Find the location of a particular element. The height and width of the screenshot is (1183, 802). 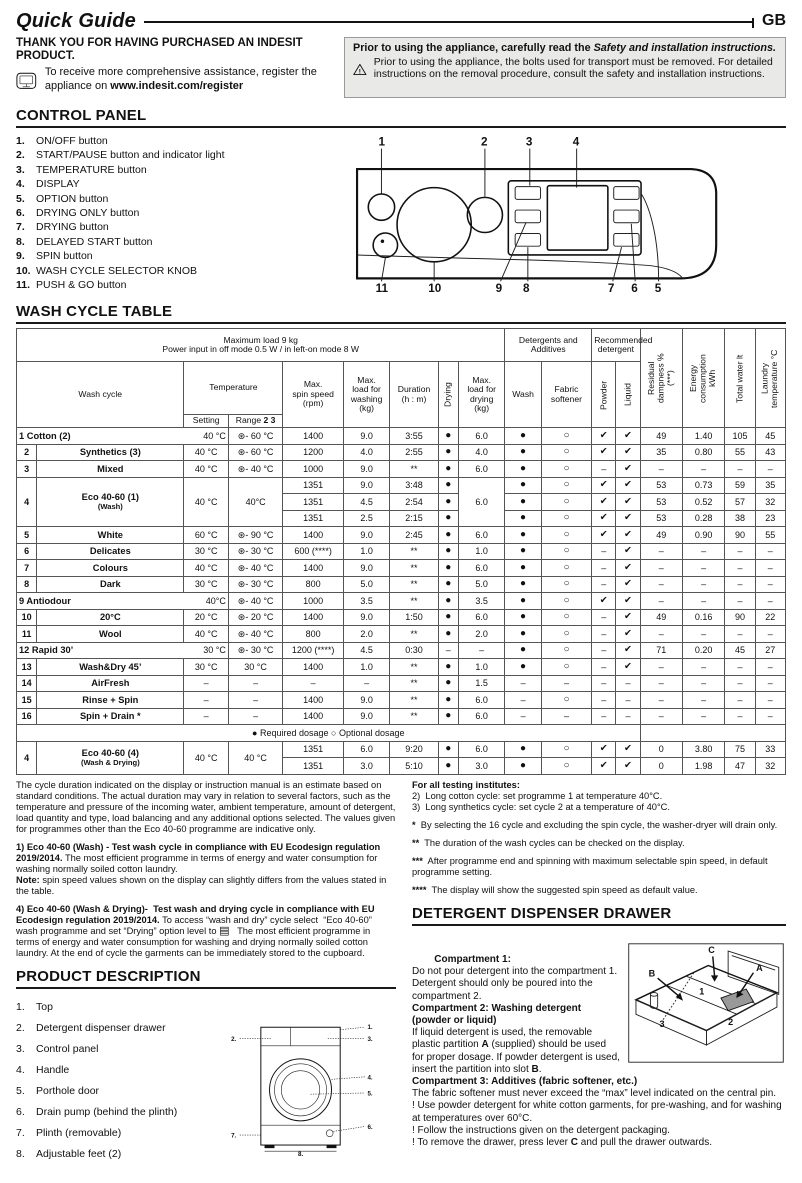

page-title: Quick Guide is located at coordinates (76, 20).